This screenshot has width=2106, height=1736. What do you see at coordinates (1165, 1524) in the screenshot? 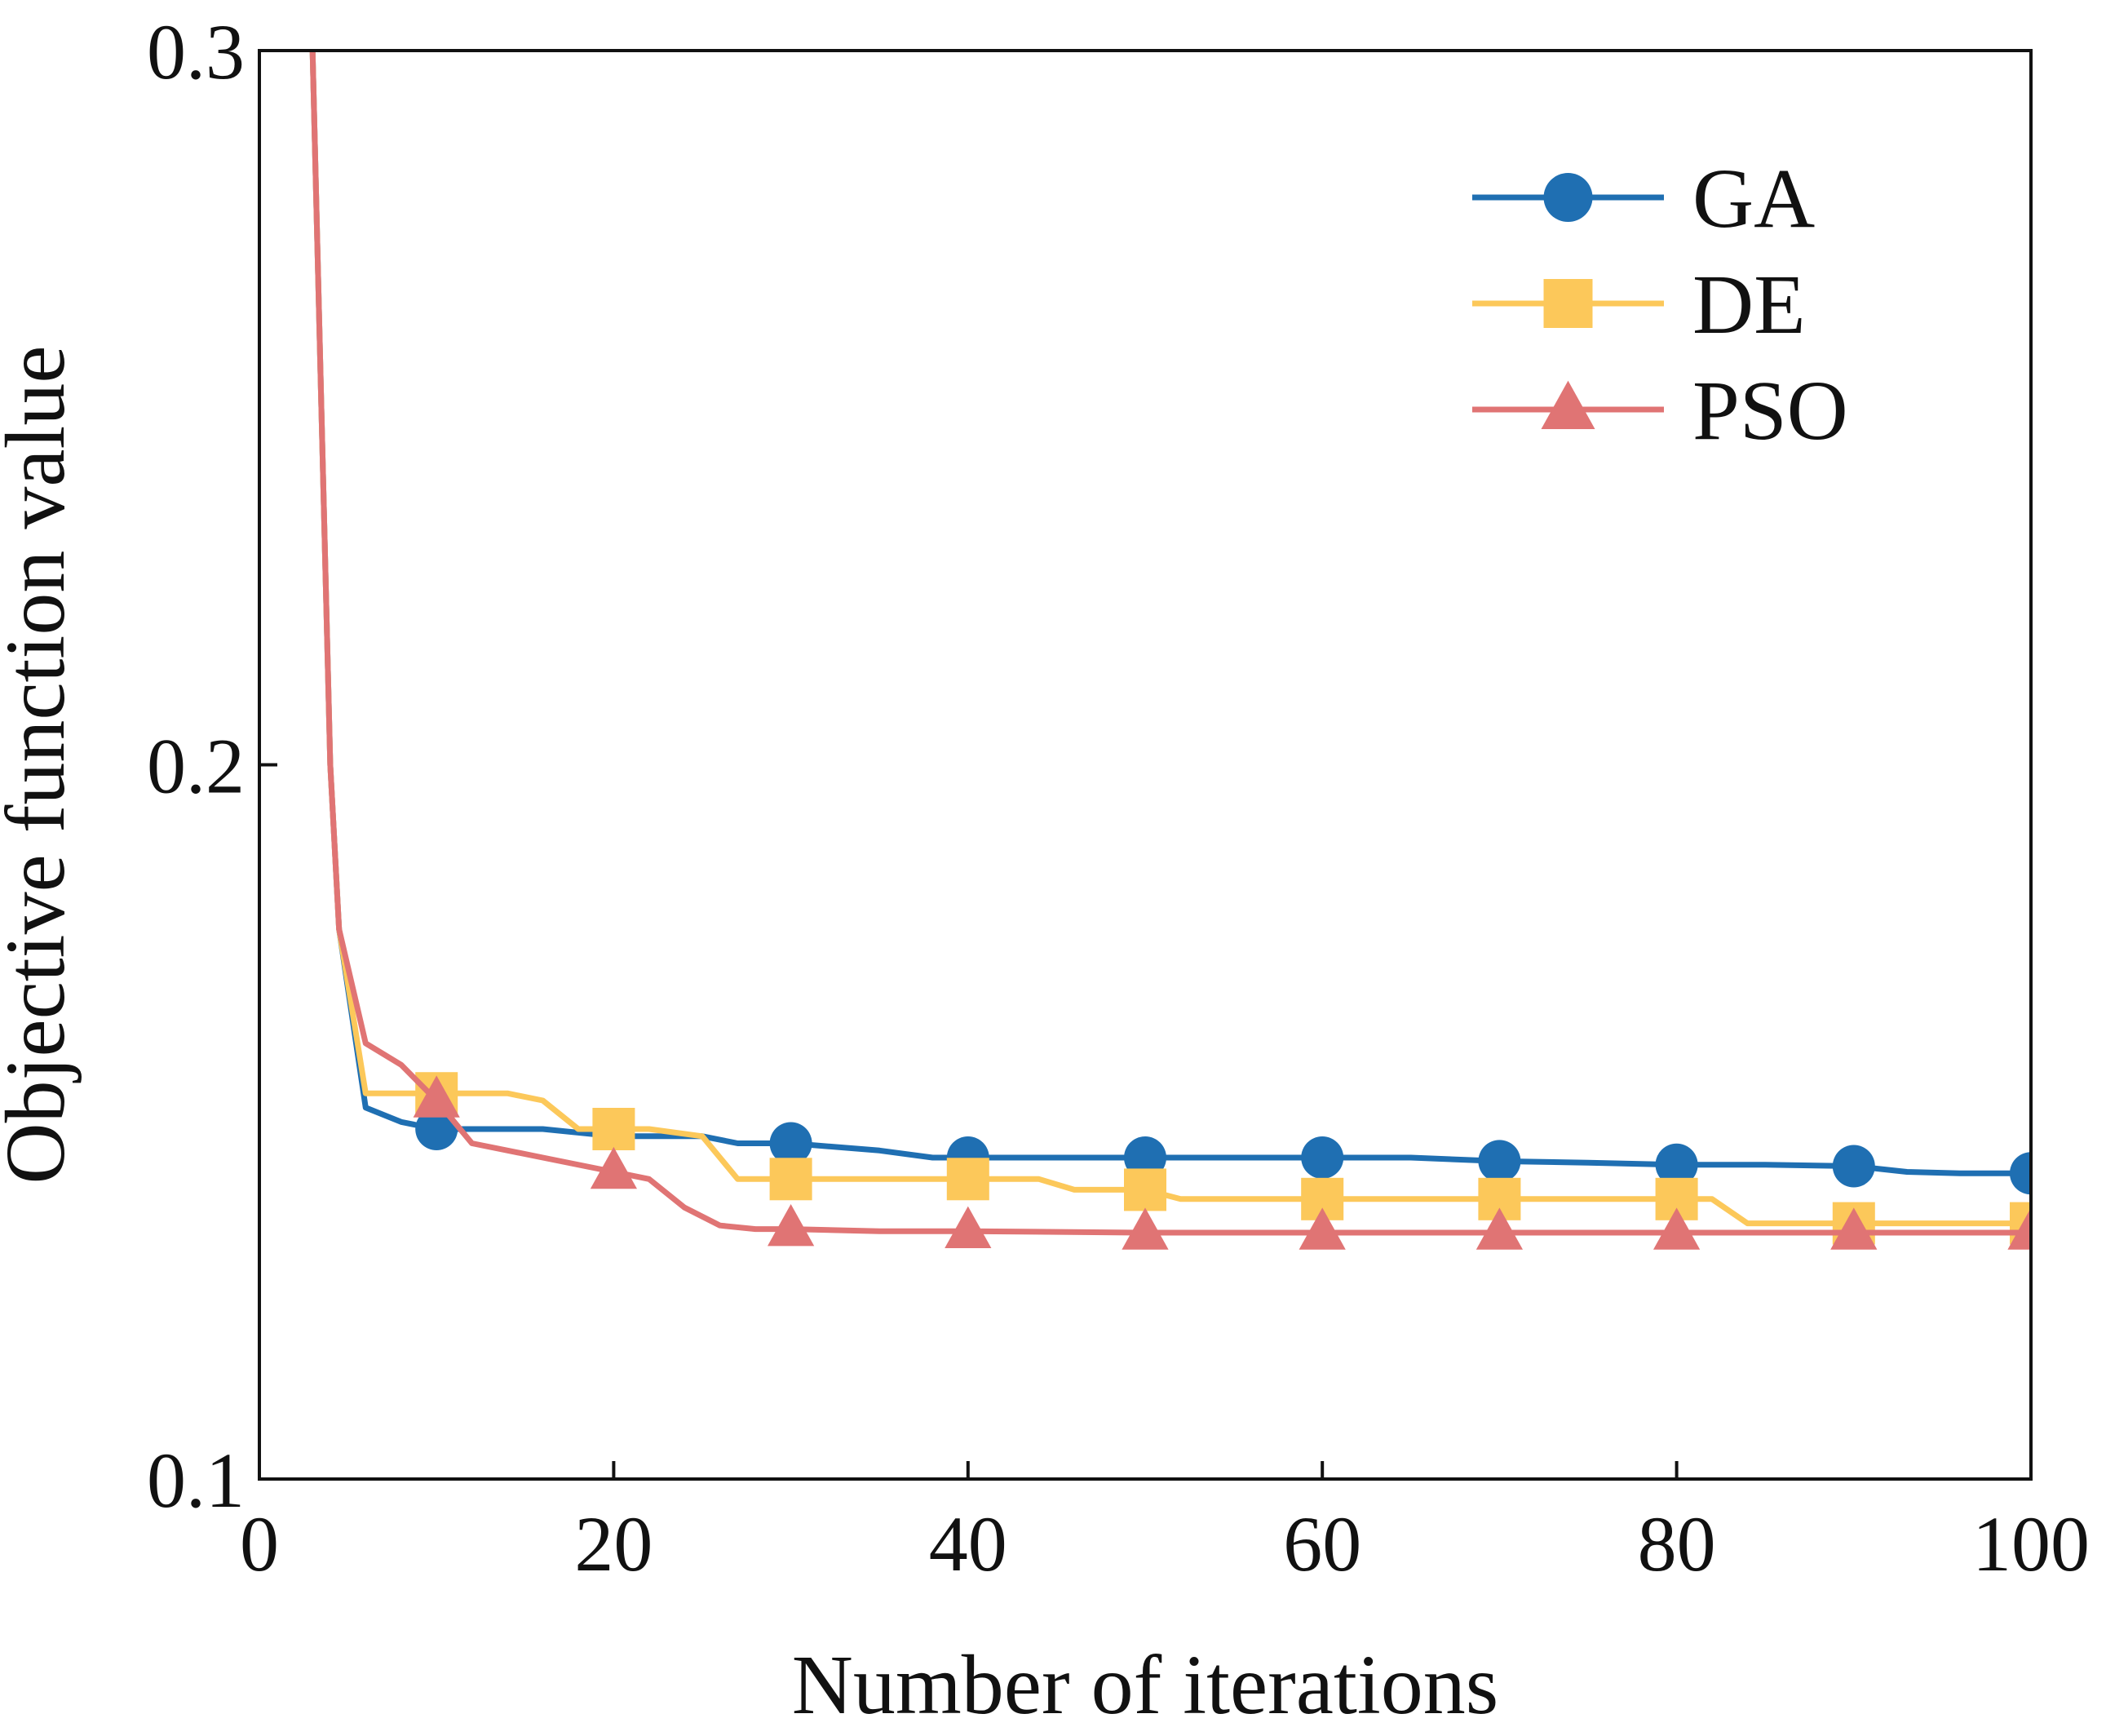
I see `x-axis: 0 20 40 60 80 100` at bounding box center [1165, 1524].